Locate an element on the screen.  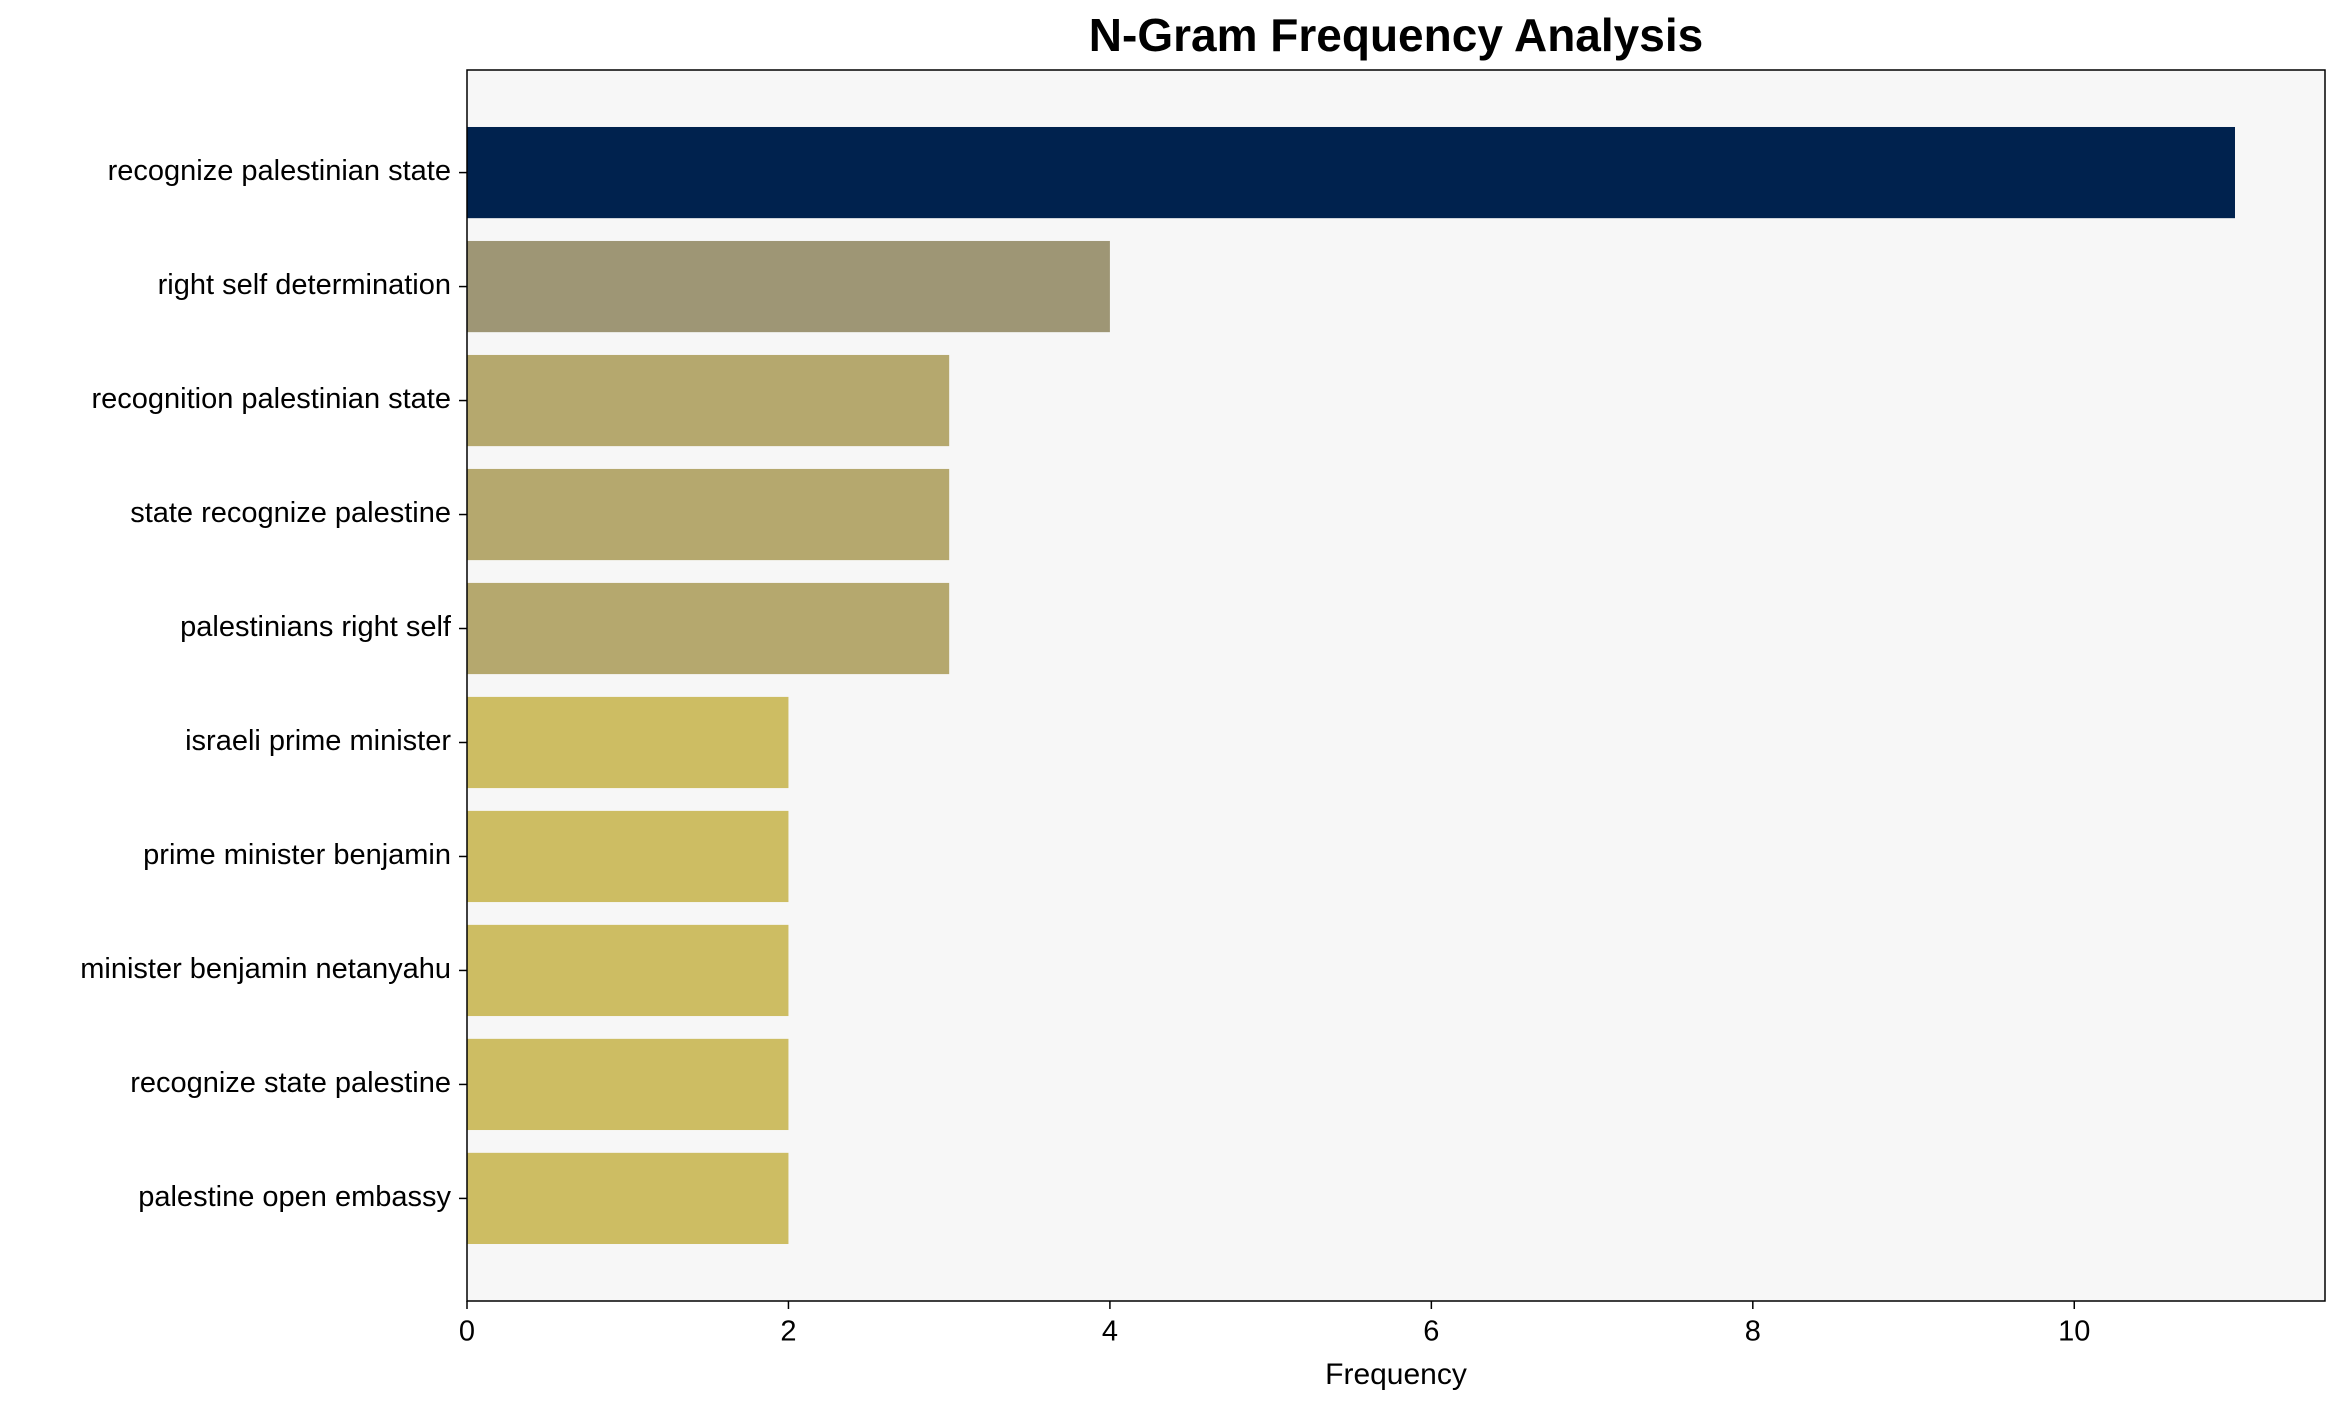
x-tick-label: 4 is located at coordinates (1110, 1332).